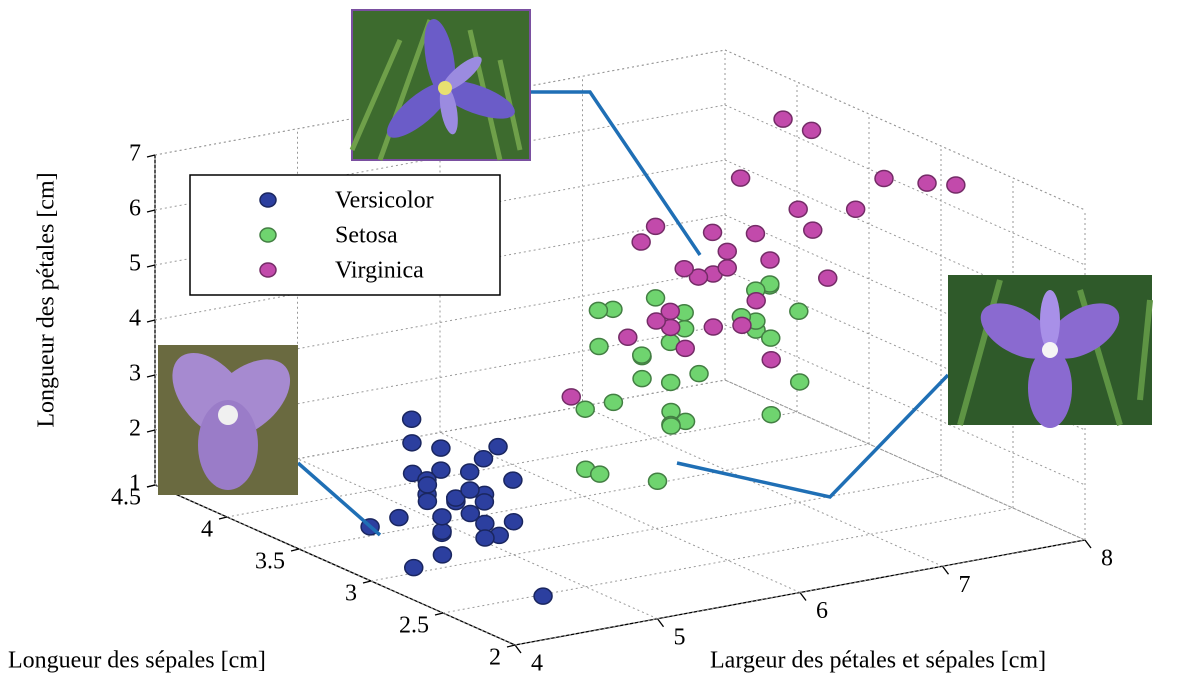 This screenshot has width=1190, height=678. I want to click on z-tick-label: 2, so click(135, 429).